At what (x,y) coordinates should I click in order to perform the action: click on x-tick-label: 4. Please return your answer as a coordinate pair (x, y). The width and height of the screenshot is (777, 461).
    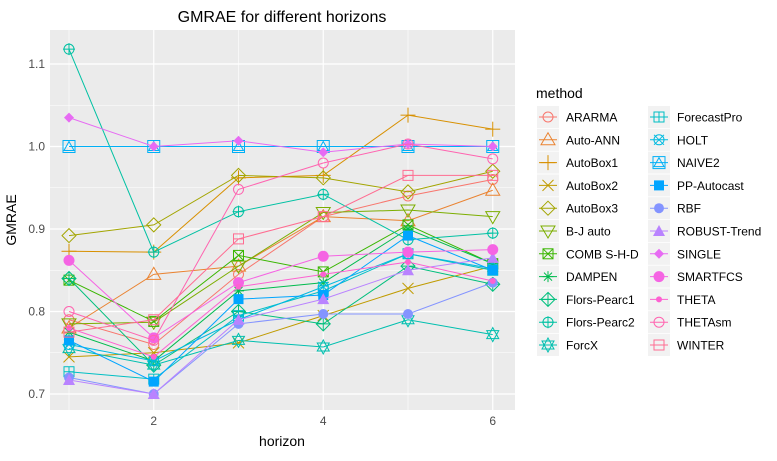
    Looking at the image, I should click on (323, 421).